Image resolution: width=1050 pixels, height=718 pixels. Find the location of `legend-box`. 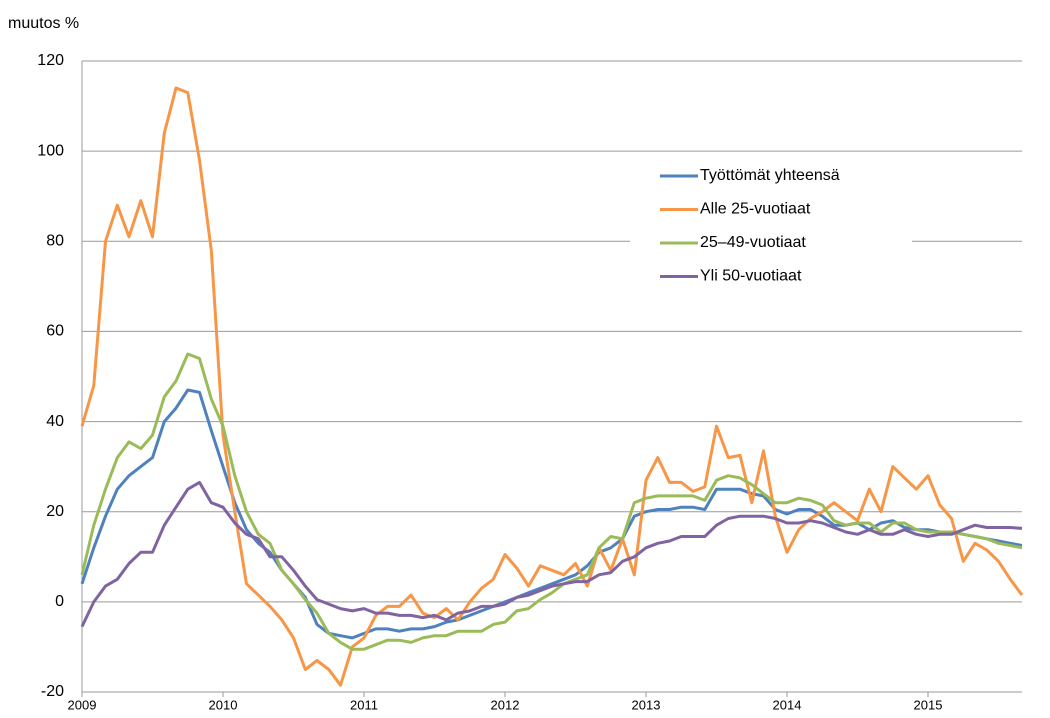

legend-box is located at coordinates (771, 226).